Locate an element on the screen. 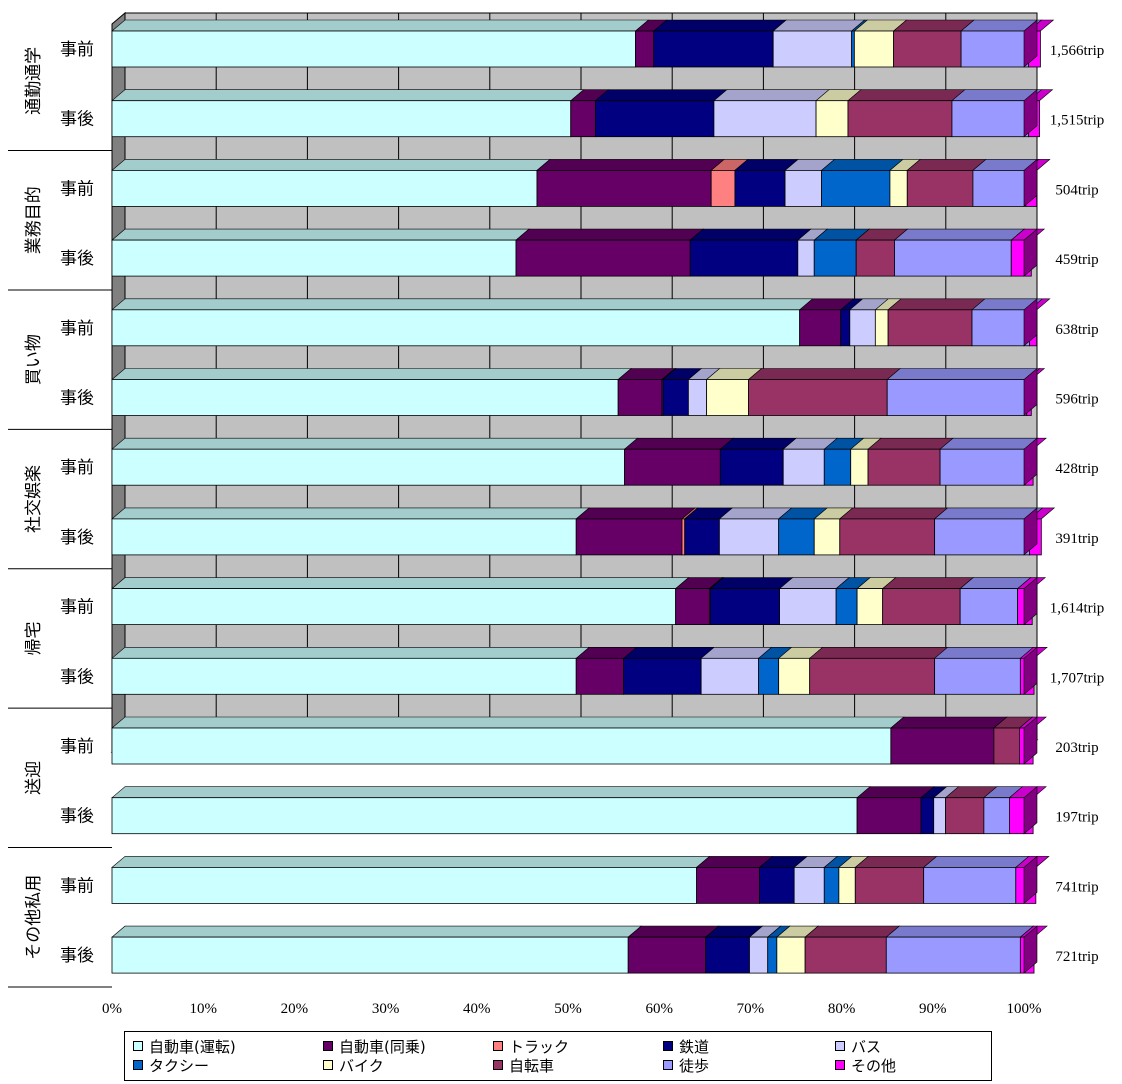 This screenshot has width=1122, height=1084. legend-item: バス is located at coordinates (858, 1046).